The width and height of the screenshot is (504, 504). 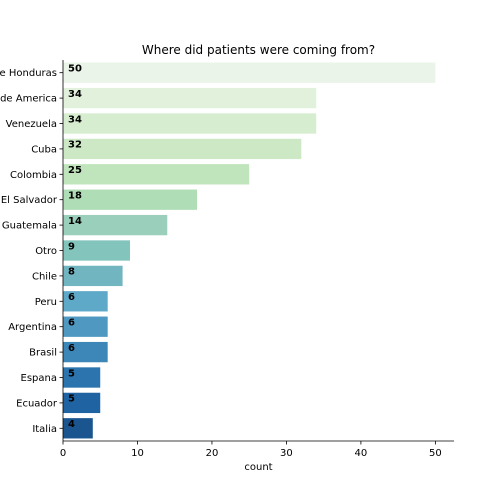 What do you see at coordinates (32, 327) in the screenshot?
I see `y-tick-label: Argentina` at bounding box center [32, 327].